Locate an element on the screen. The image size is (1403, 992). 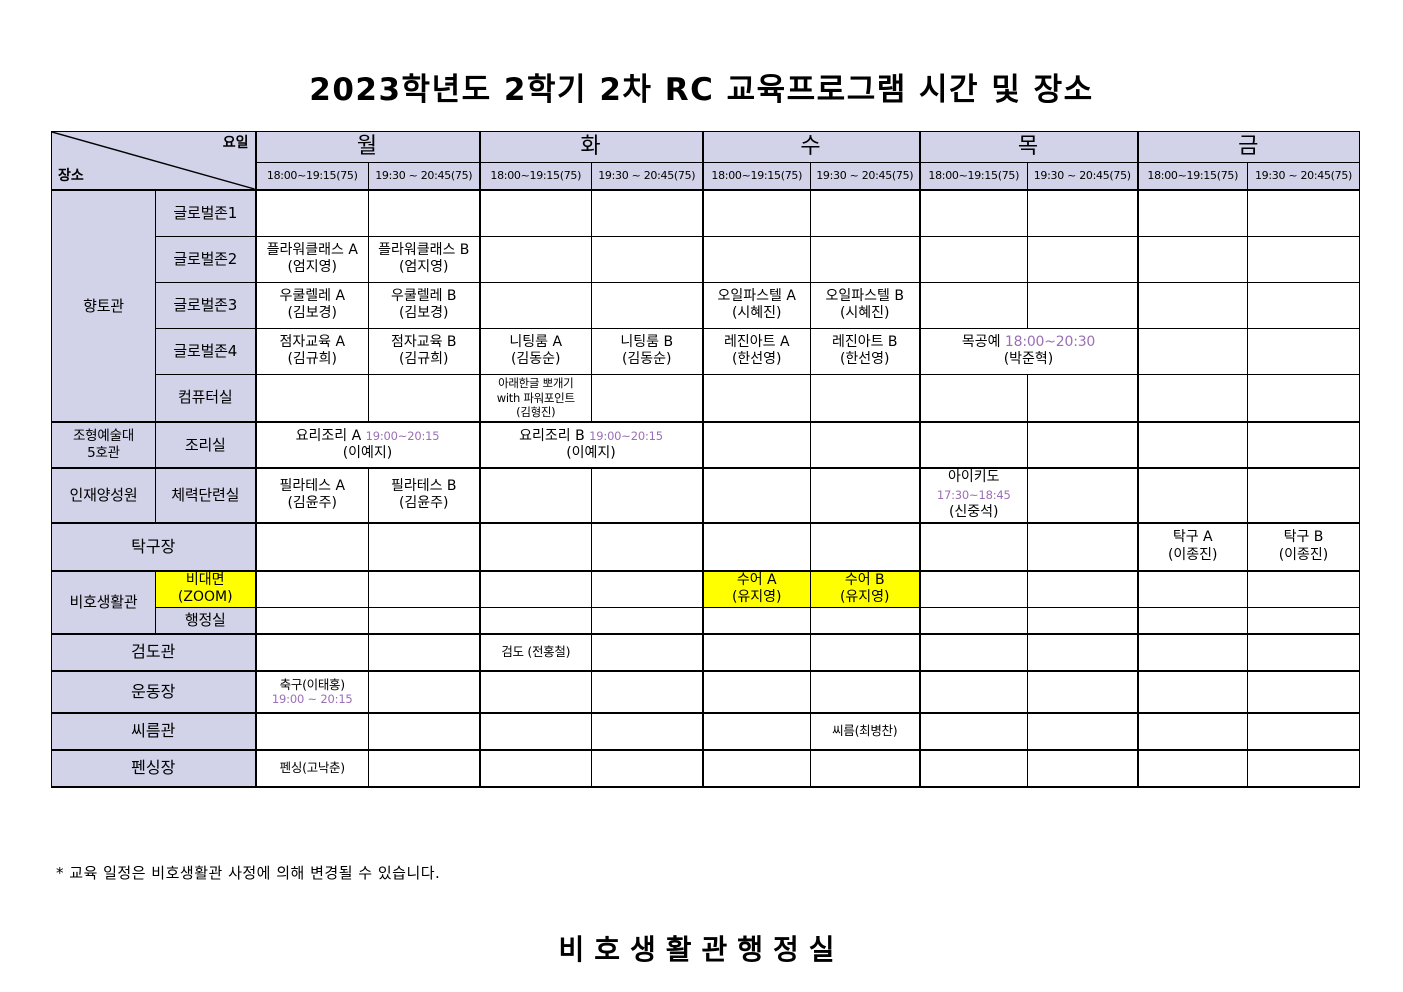
room-label-ssireum: 씨름관 is located at coordinates (153, 731).